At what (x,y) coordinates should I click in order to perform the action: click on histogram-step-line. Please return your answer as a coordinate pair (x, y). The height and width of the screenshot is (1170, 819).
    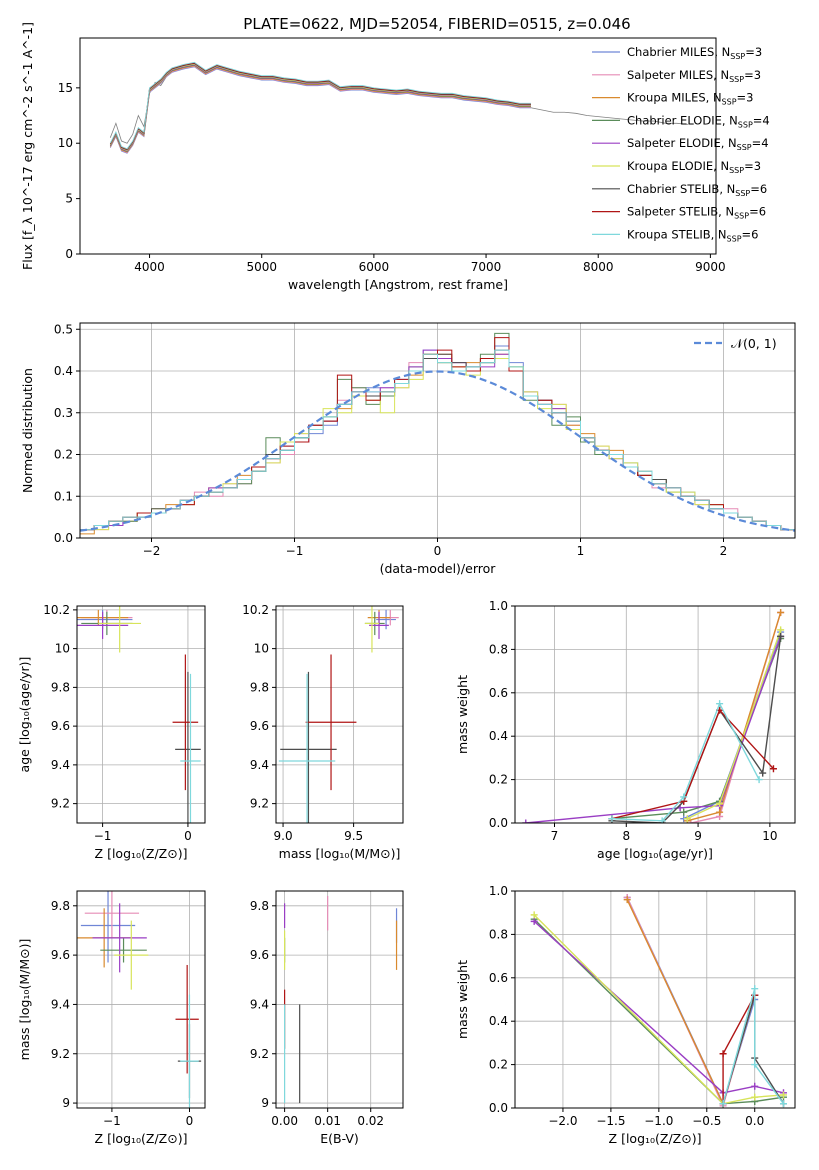
    Looking at the image, I should click on (437, 443).